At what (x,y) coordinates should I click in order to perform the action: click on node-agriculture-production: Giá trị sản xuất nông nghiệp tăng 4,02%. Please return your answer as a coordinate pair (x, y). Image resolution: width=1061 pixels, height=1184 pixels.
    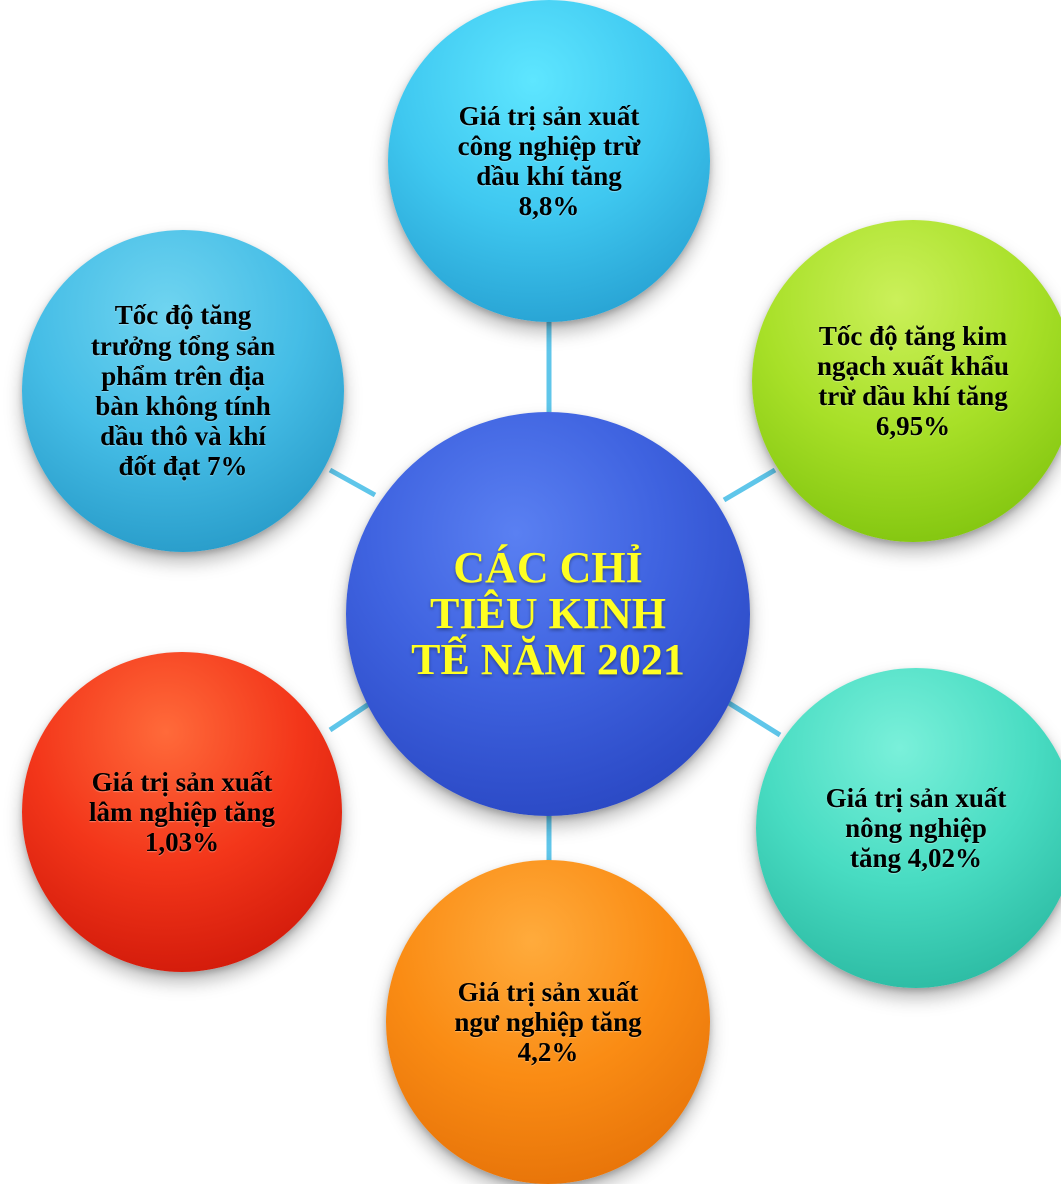
    Looking at the image, I should click on (908, 828).